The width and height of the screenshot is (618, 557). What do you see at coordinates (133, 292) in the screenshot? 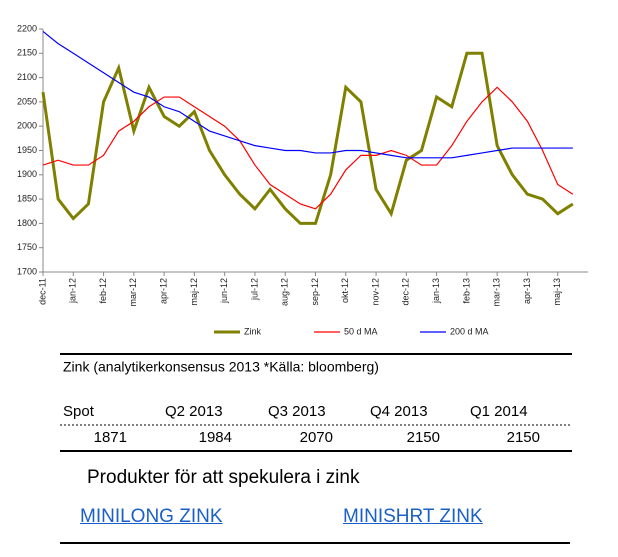
I see `x-tick-label: mar-12` at bounding box center [133, 292].